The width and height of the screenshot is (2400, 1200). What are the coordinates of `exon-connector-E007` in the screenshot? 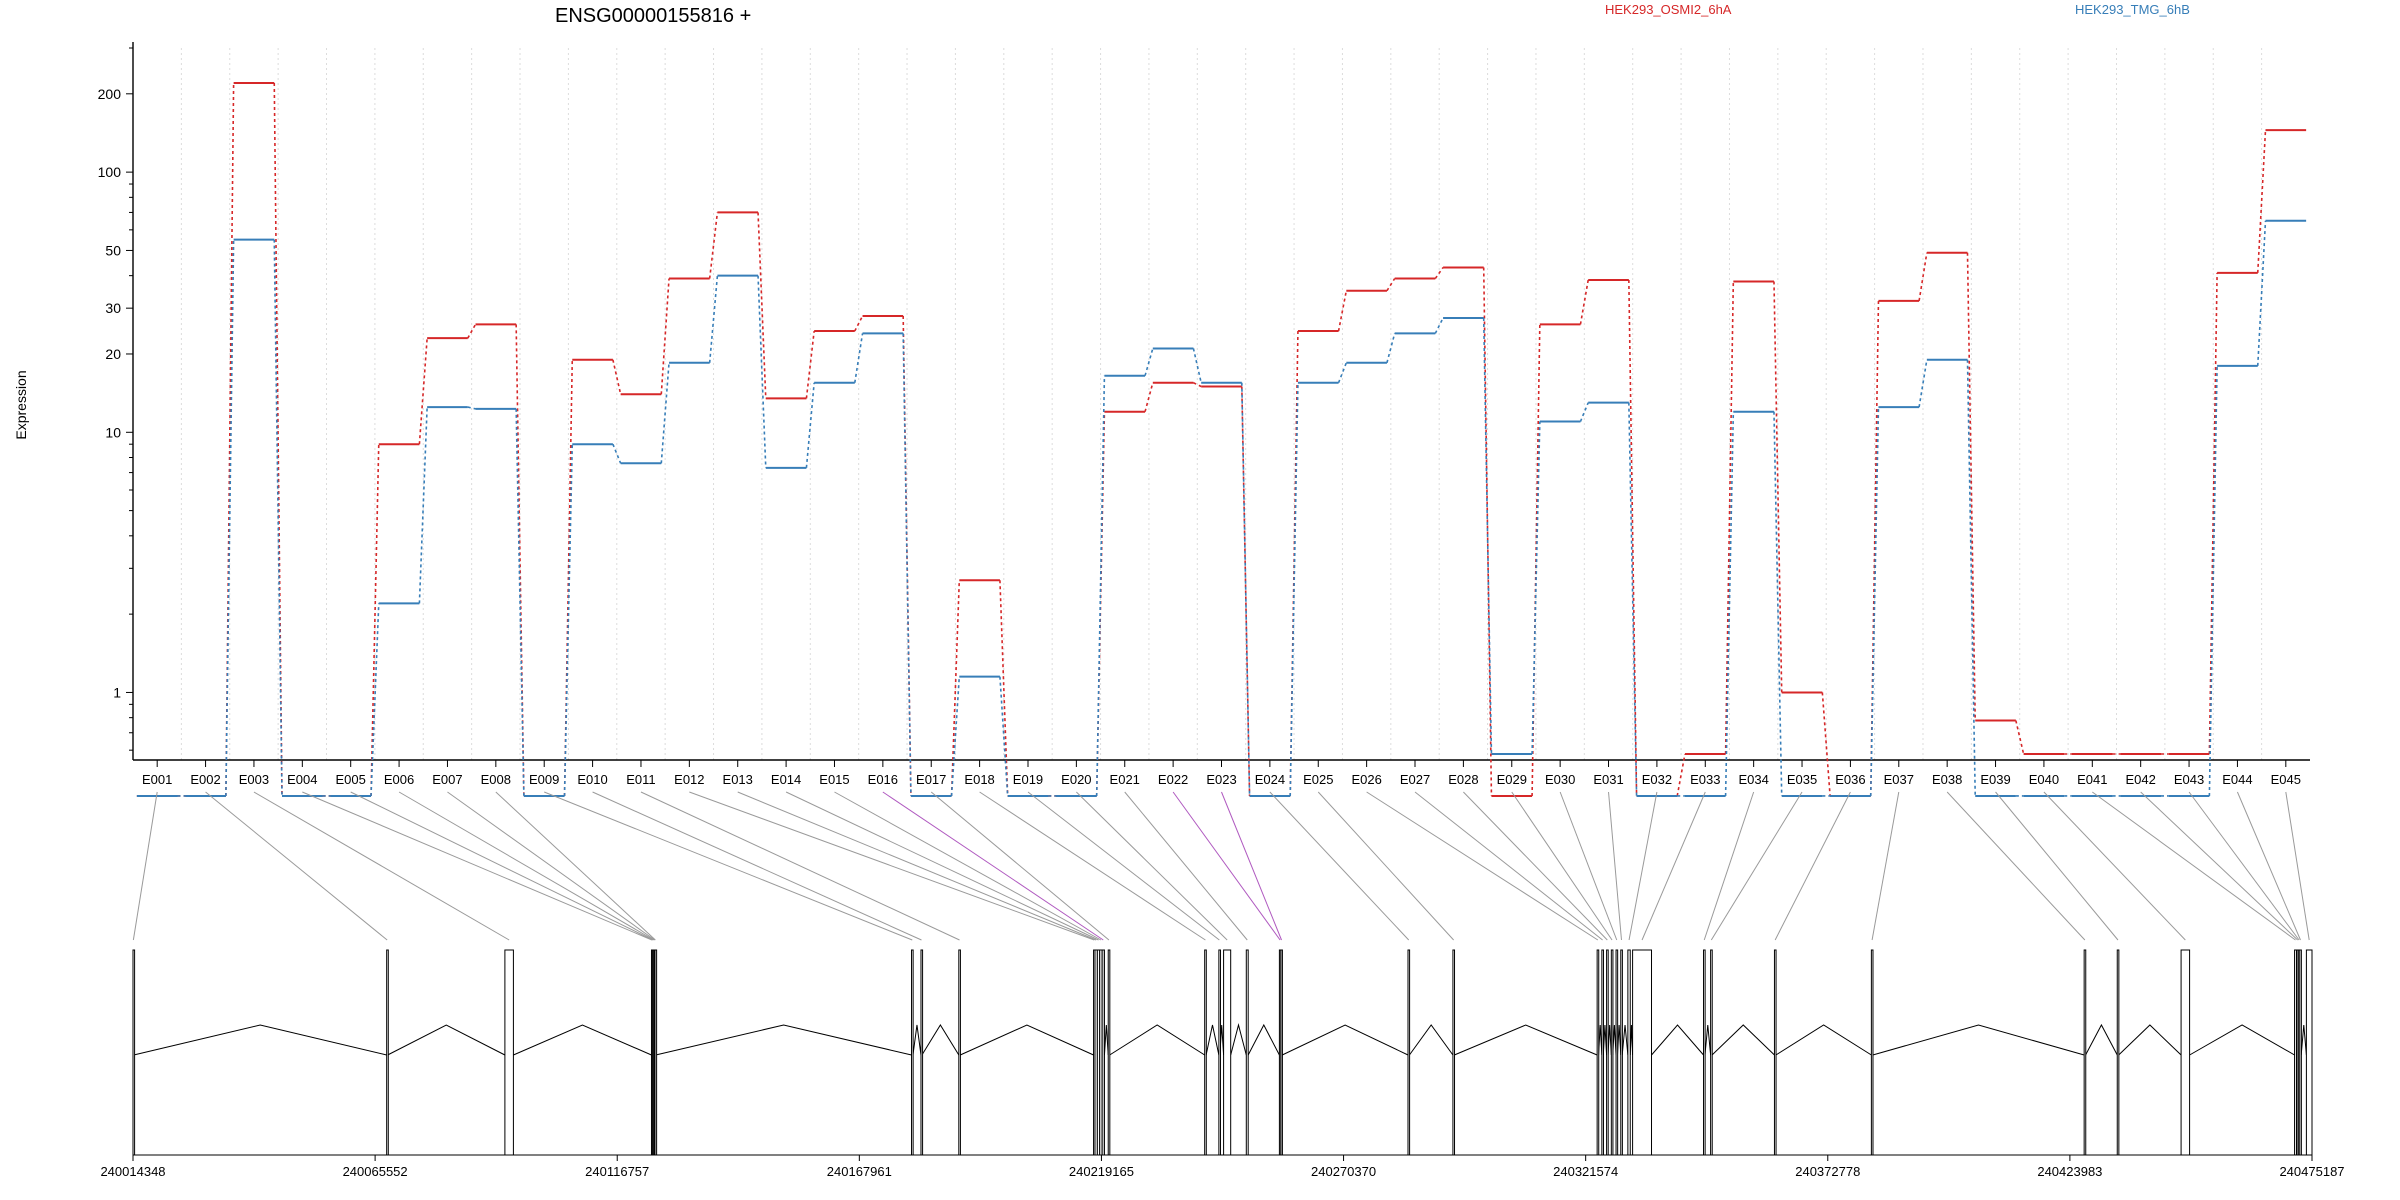 It's located at (551, 866).